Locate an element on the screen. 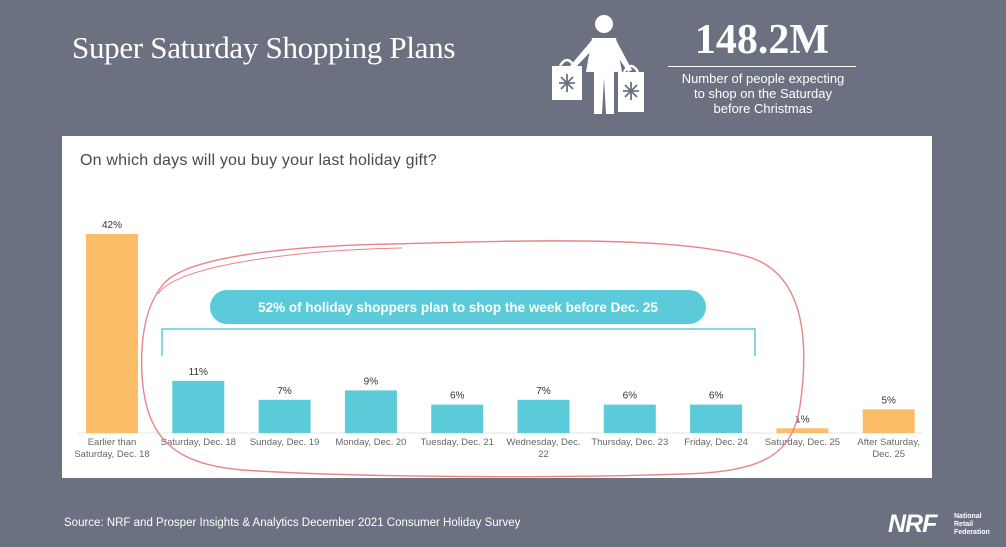 The height and width of the screenshot is (547, 1006). highlight-circle-overlap is located at coordinates (280, 271).